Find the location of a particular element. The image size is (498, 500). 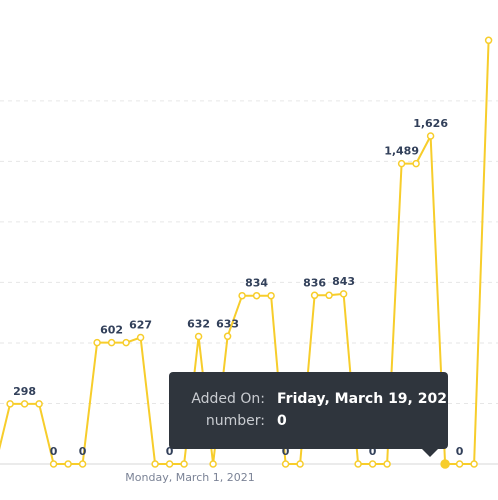

data-label: 834 is located at coordinates (256, 283).